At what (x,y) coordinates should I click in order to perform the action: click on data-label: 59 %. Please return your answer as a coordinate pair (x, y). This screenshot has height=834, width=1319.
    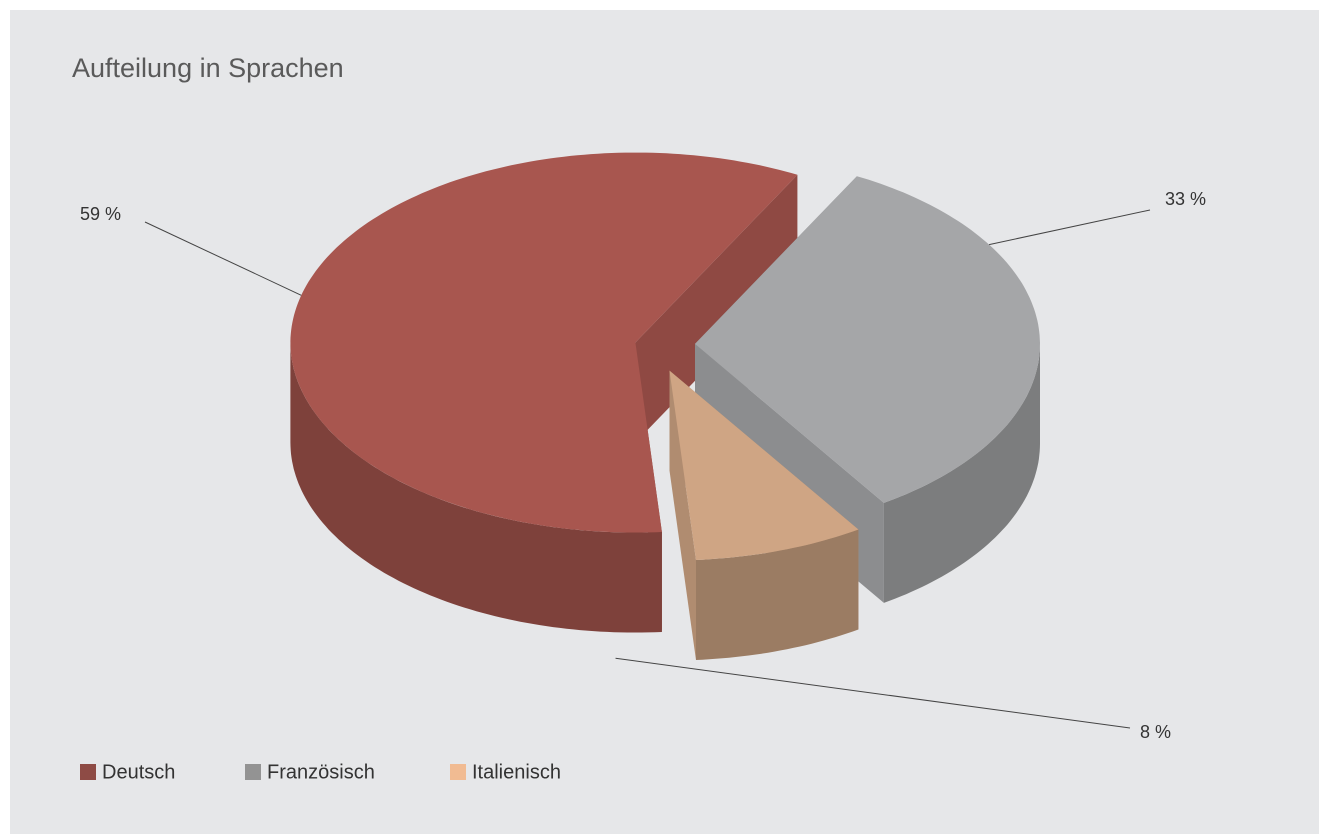
    Looking at the image, I should click on (100, 214).